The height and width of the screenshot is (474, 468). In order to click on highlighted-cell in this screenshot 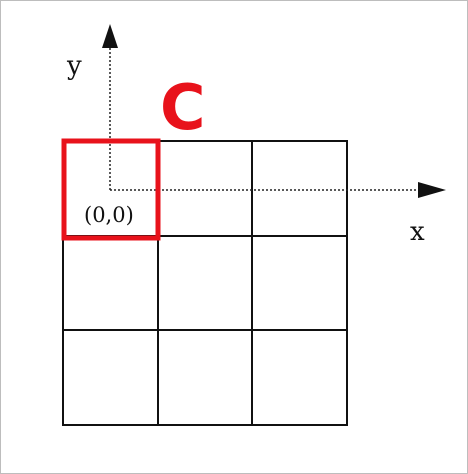, I will do `click(111, 189)`.